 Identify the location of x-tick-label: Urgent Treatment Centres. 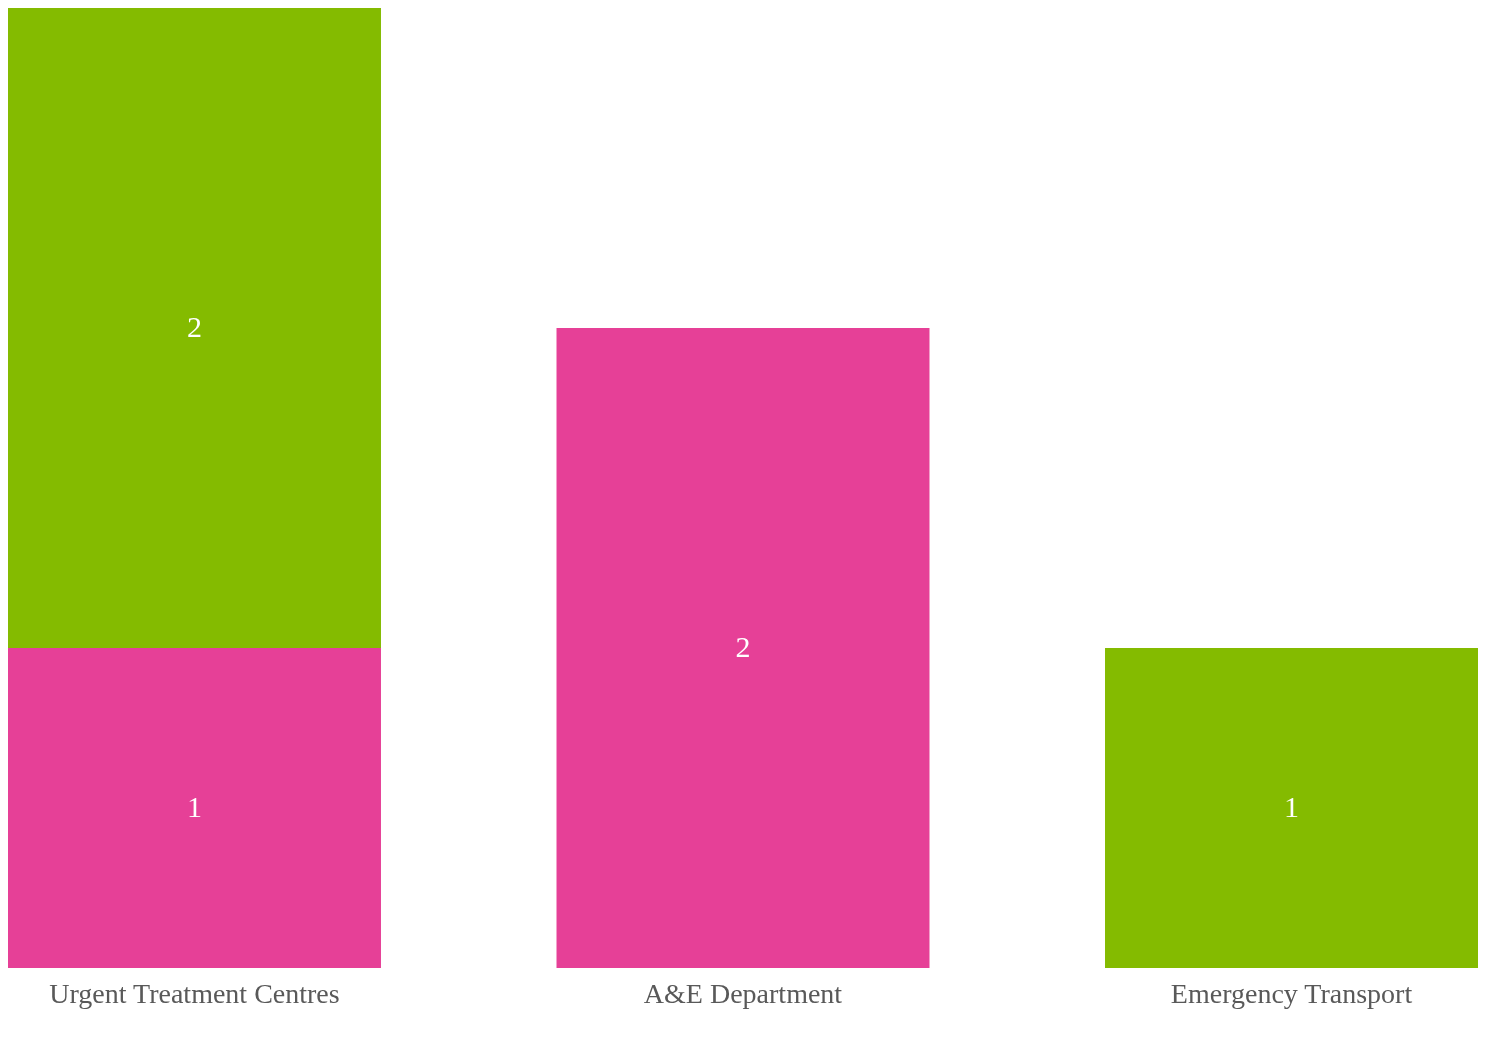
(194, 993).